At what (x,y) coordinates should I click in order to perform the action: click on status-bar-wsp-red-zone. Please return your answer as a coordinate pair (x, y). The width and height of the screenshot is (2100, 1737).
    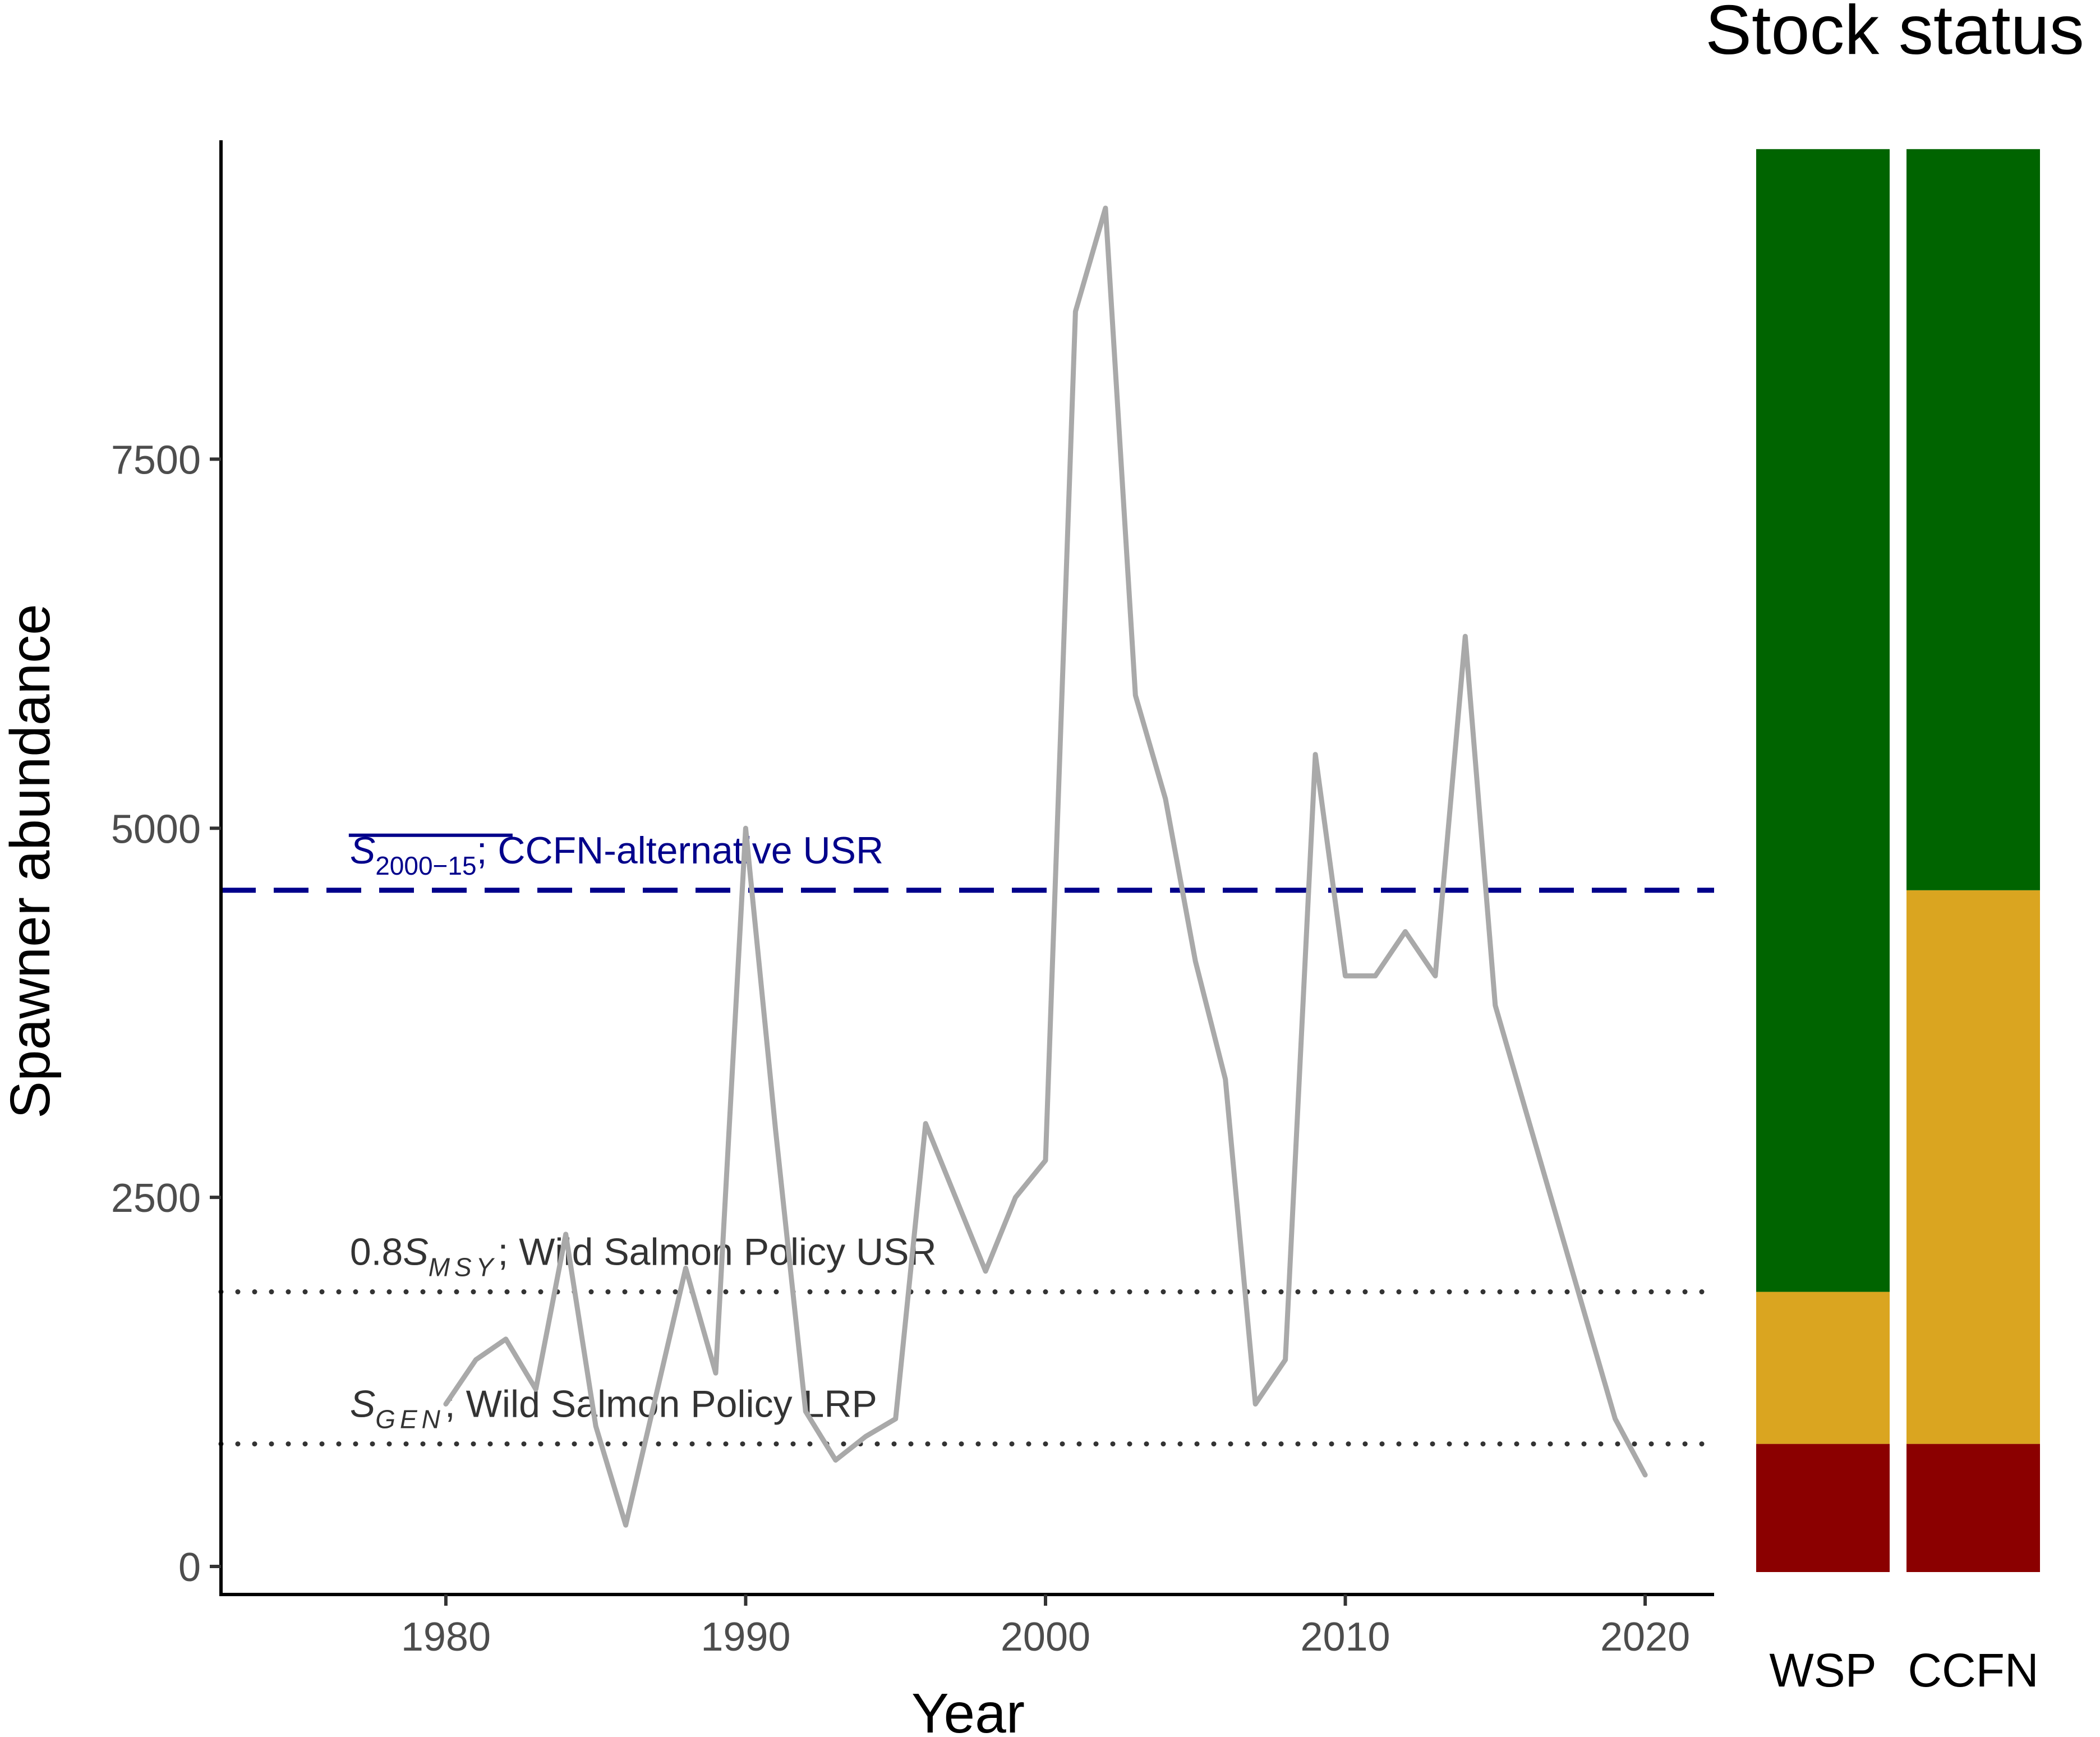
    Looking at the image, I should click on (1823, 1508).